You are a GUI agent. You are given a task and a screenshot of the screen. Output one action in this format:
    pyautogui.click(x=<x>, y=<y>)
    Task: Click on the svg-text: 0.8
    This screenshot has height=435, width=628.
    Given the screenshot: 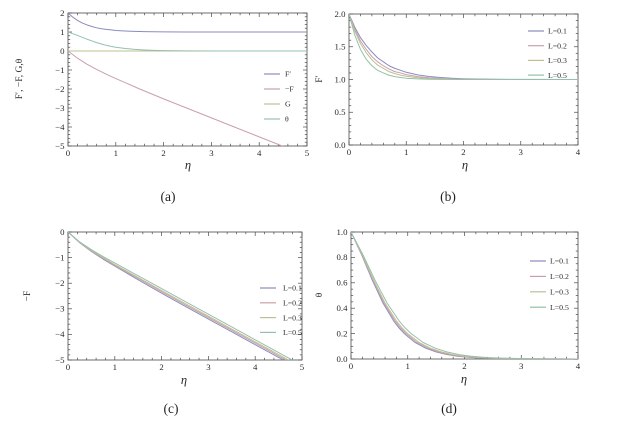 What is the action you would take?
    pyautogui.click(x=343, y=257)
    